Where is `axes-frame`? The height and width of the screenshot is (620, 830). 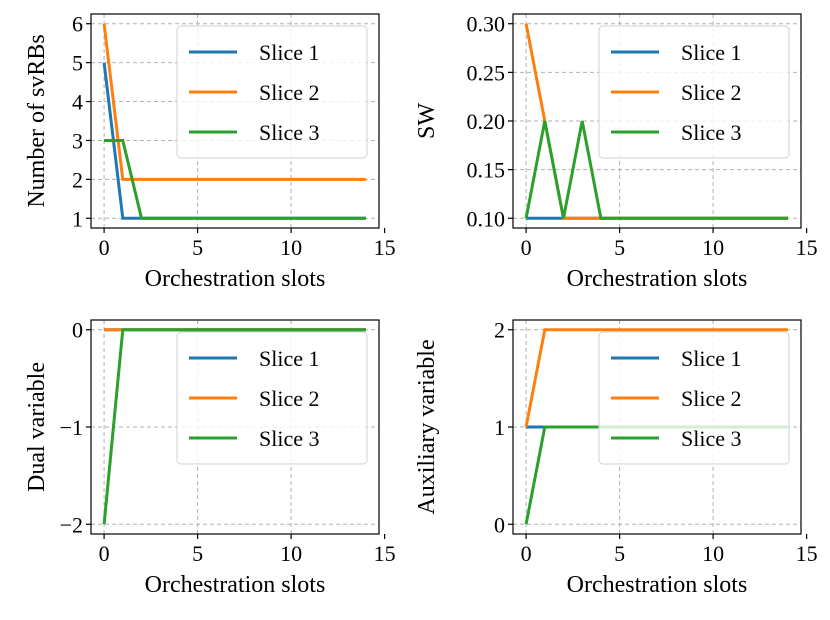
axes-frame is located at coordinates (235, 121).